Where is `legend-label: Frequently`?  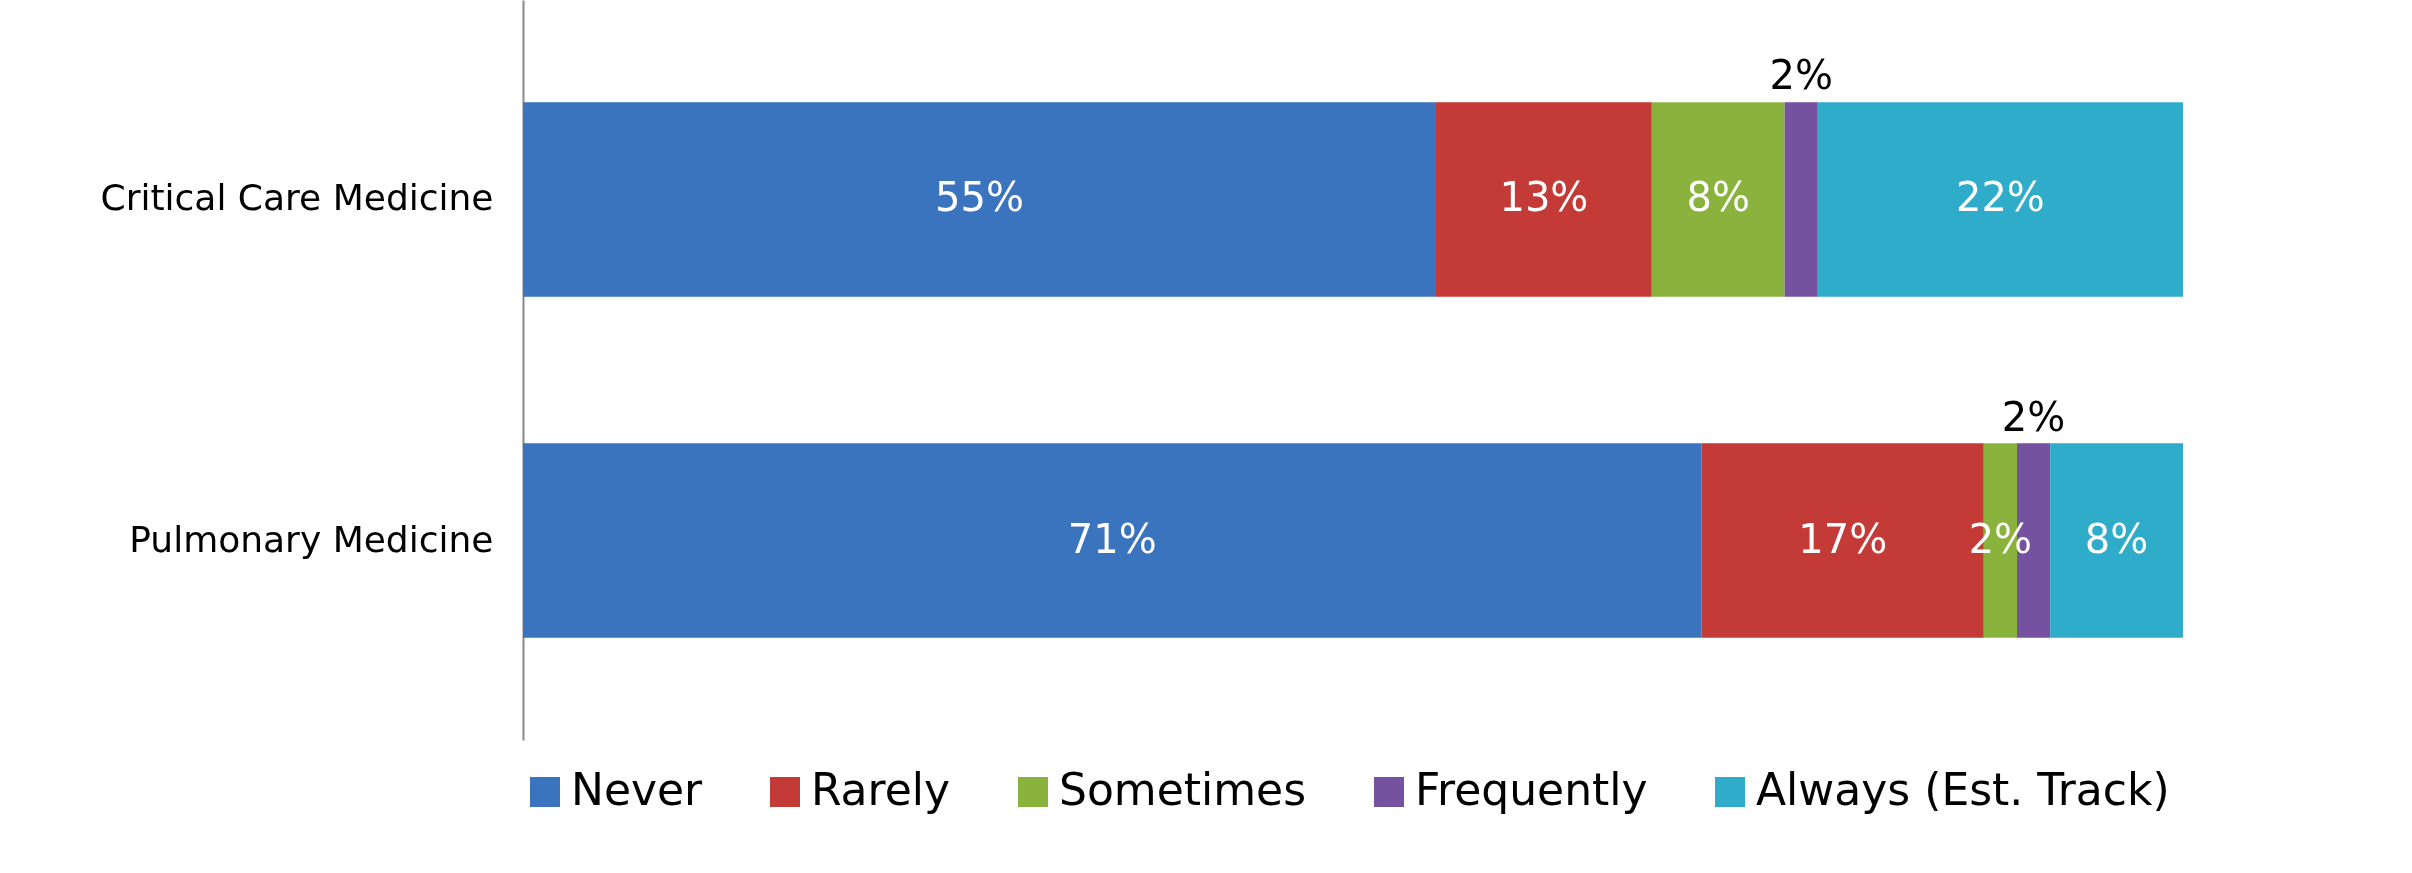 legend-label: Frequently is located at coordinates (1531, 789).